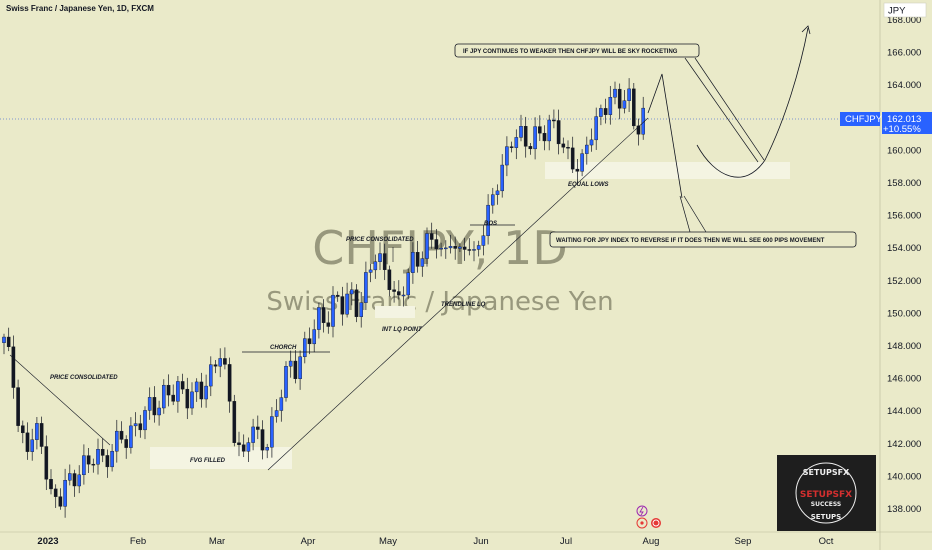 Image resolution: width=932 pixels, height=550 pixels. I want to click on x-tick-labels: 2023 Feb Mar Apr May Jun Jul Aug Sep Oct, so click(435, 541).